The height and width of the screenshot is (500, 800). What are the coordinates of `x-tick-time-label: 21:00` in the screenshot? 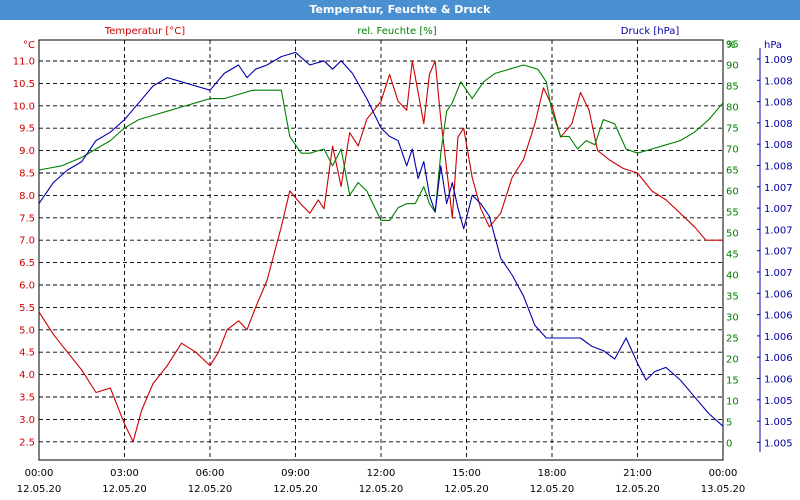 It's located at (637, 473).